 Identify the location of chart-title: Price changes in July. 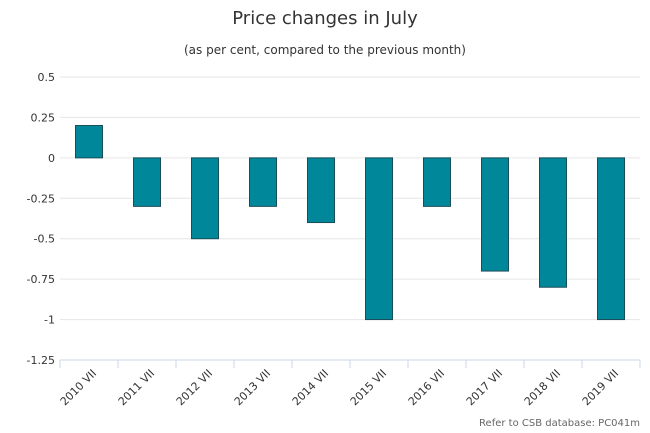
(325, 18).